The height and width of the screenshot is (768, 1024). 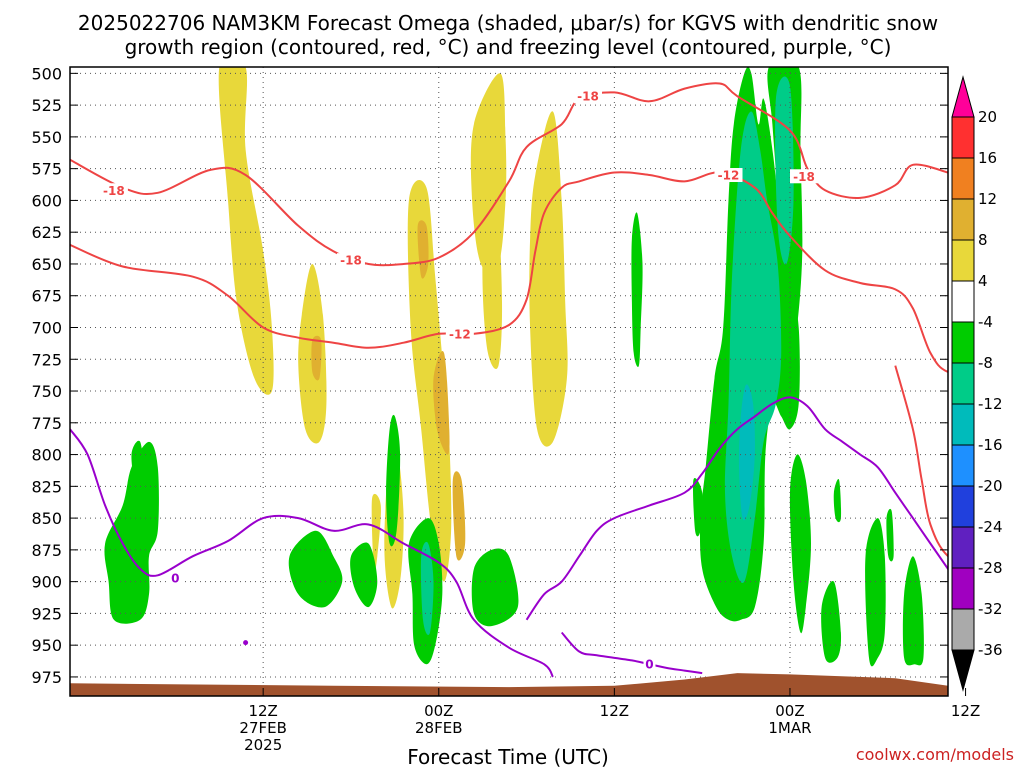 I want to click on y-tick-label-6: 650, so click(x=46, y=264).